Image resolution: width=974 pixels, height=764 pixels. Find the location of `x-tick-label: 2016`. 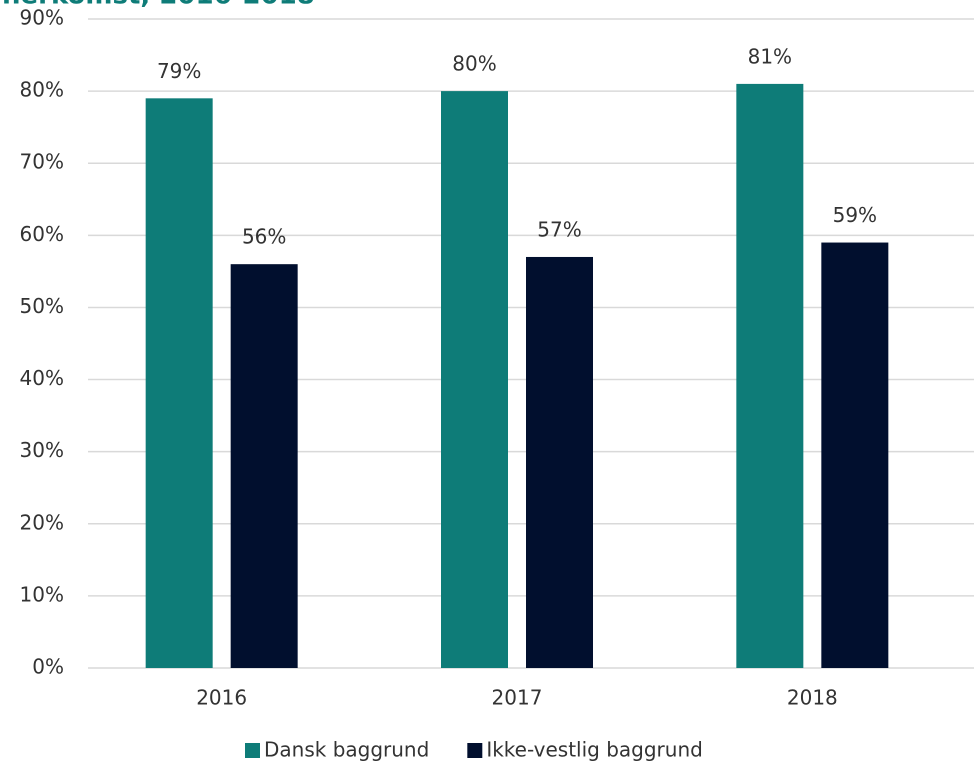

x-tick-label: 2016 is located at coordinates (221, 698).